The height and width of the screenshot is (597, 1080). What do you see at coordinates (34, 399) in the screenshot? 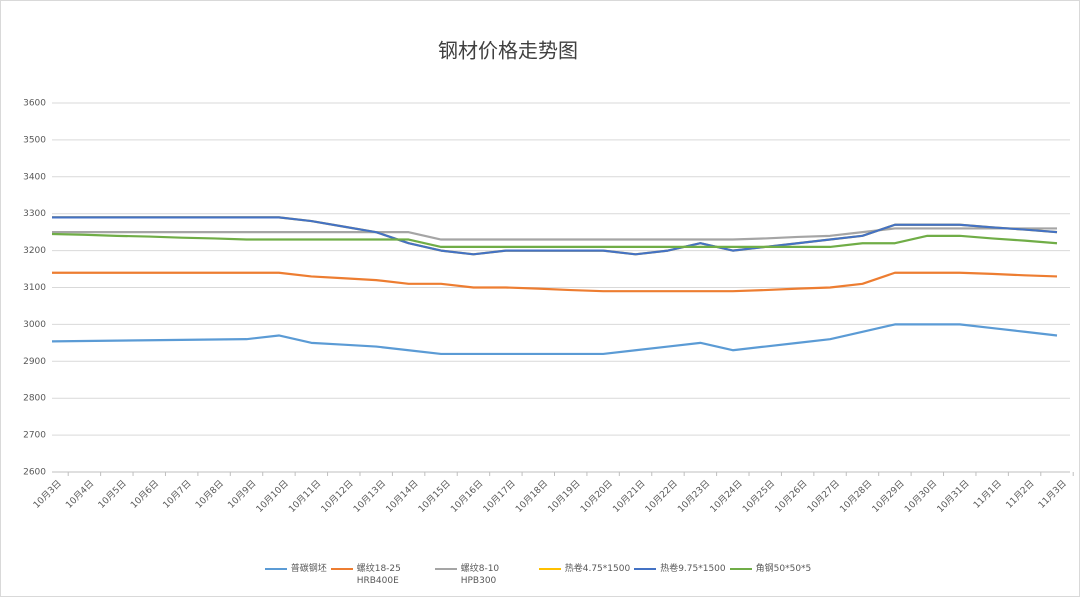
I see `y-tick-label: 2800` at bounding box center [34, 399].